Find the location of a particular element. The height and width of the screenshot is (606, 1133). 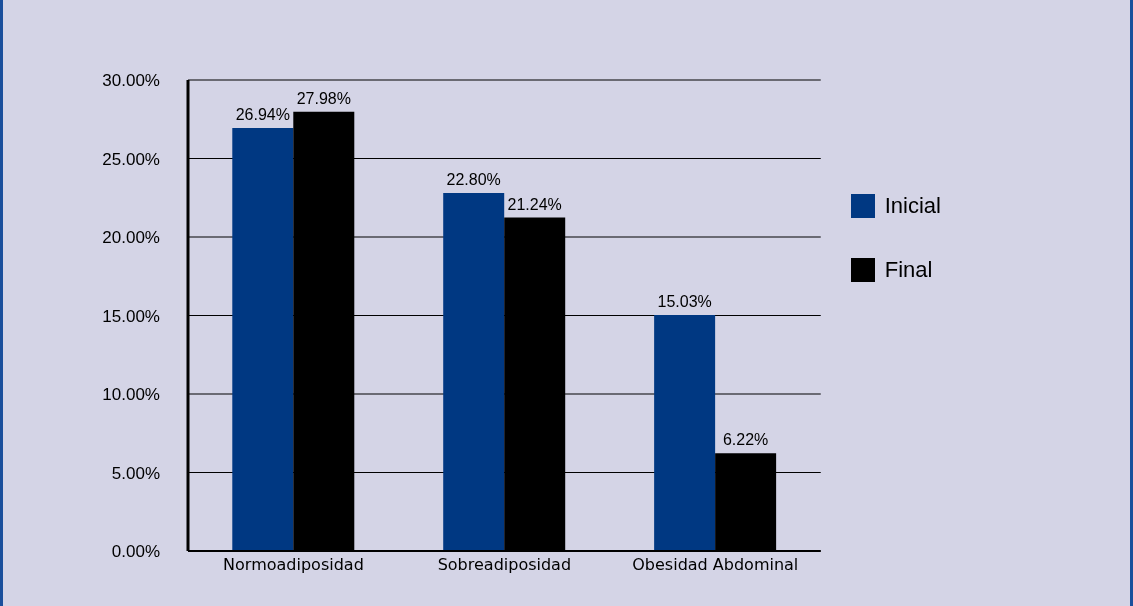

y-tick-label: 0.00% is located at coordinates (135, 552).